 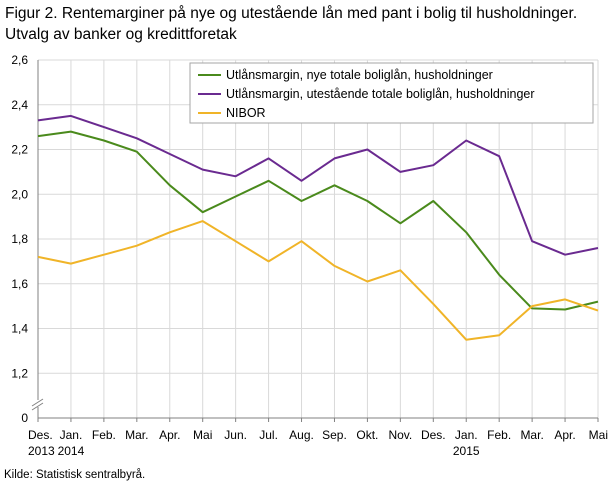 What do you see at coordinates (121, 34) in the screenshot?
I see `chart-title-line-2: Utvalg av banker og kredittforetak` at bounding box center [121, 34].